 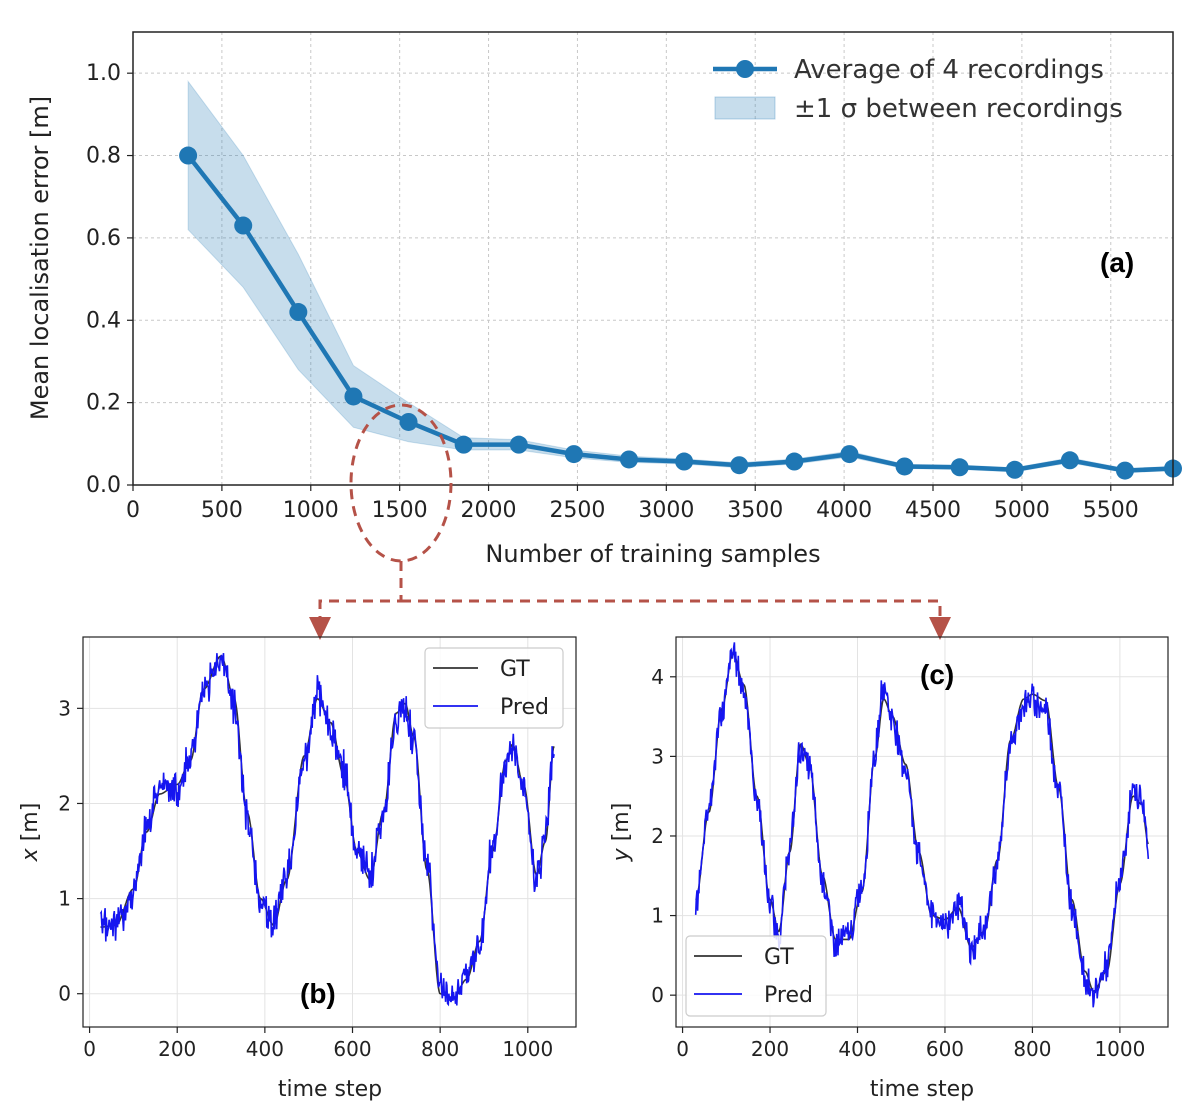 I want to click on legend-c: GT Pred, so click(x=756, y=976).